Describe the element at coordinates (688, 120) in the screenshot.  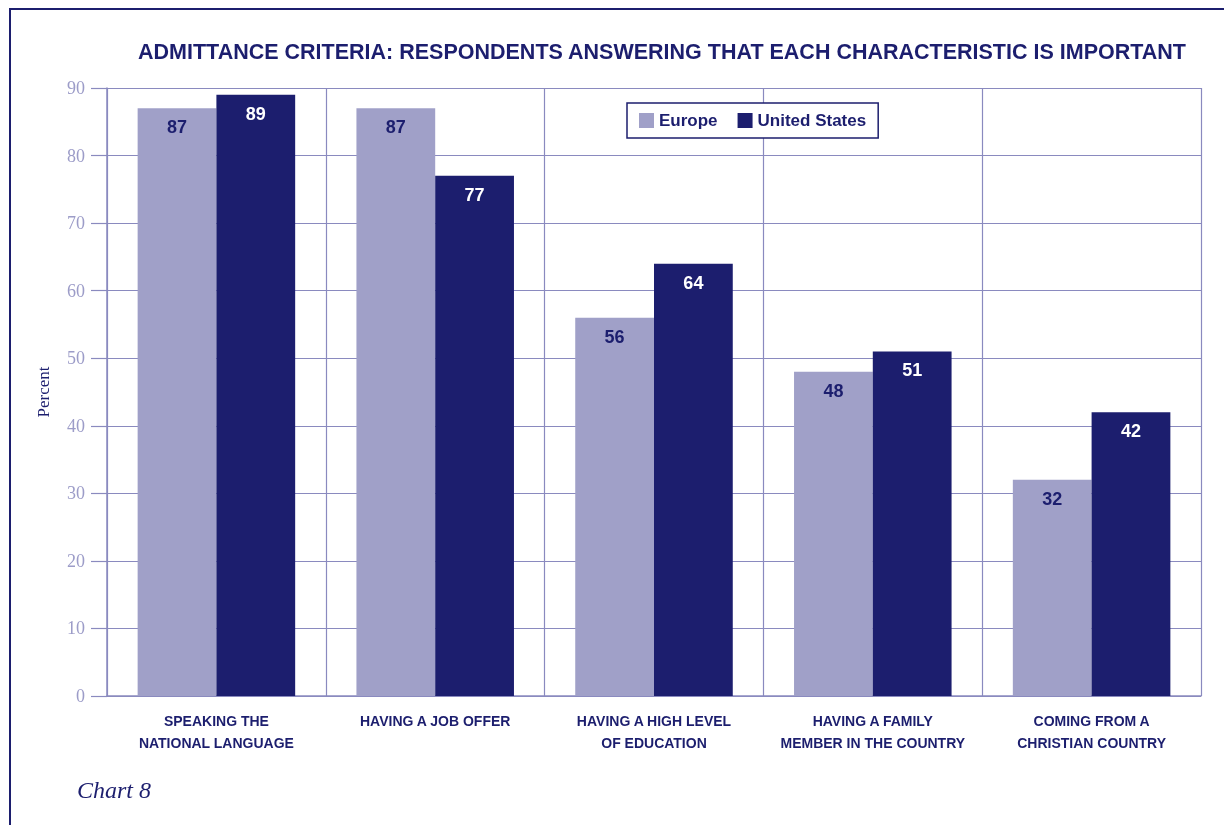
I see `legend-label: Europe` at that location.